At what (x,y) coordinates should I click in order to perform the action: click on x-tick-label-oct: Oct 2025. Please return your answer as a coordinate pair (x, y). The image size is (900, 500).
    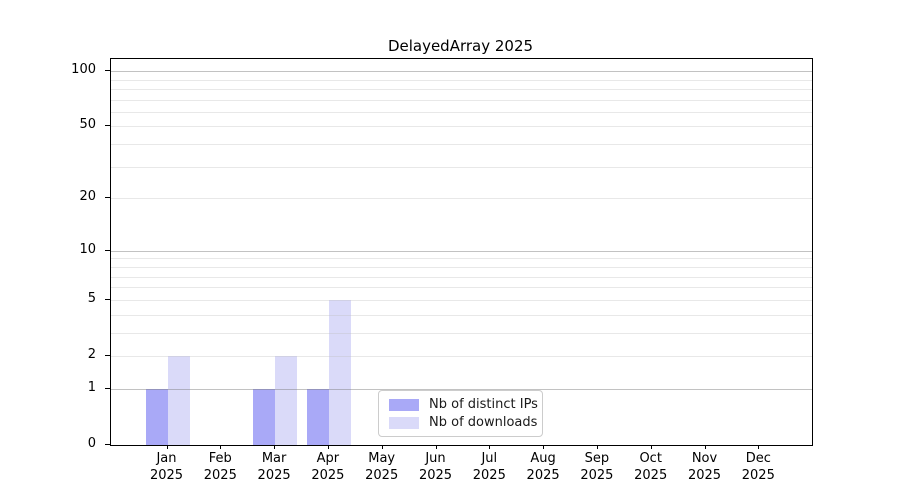
    Looking at the image, I should click on (651, 467).